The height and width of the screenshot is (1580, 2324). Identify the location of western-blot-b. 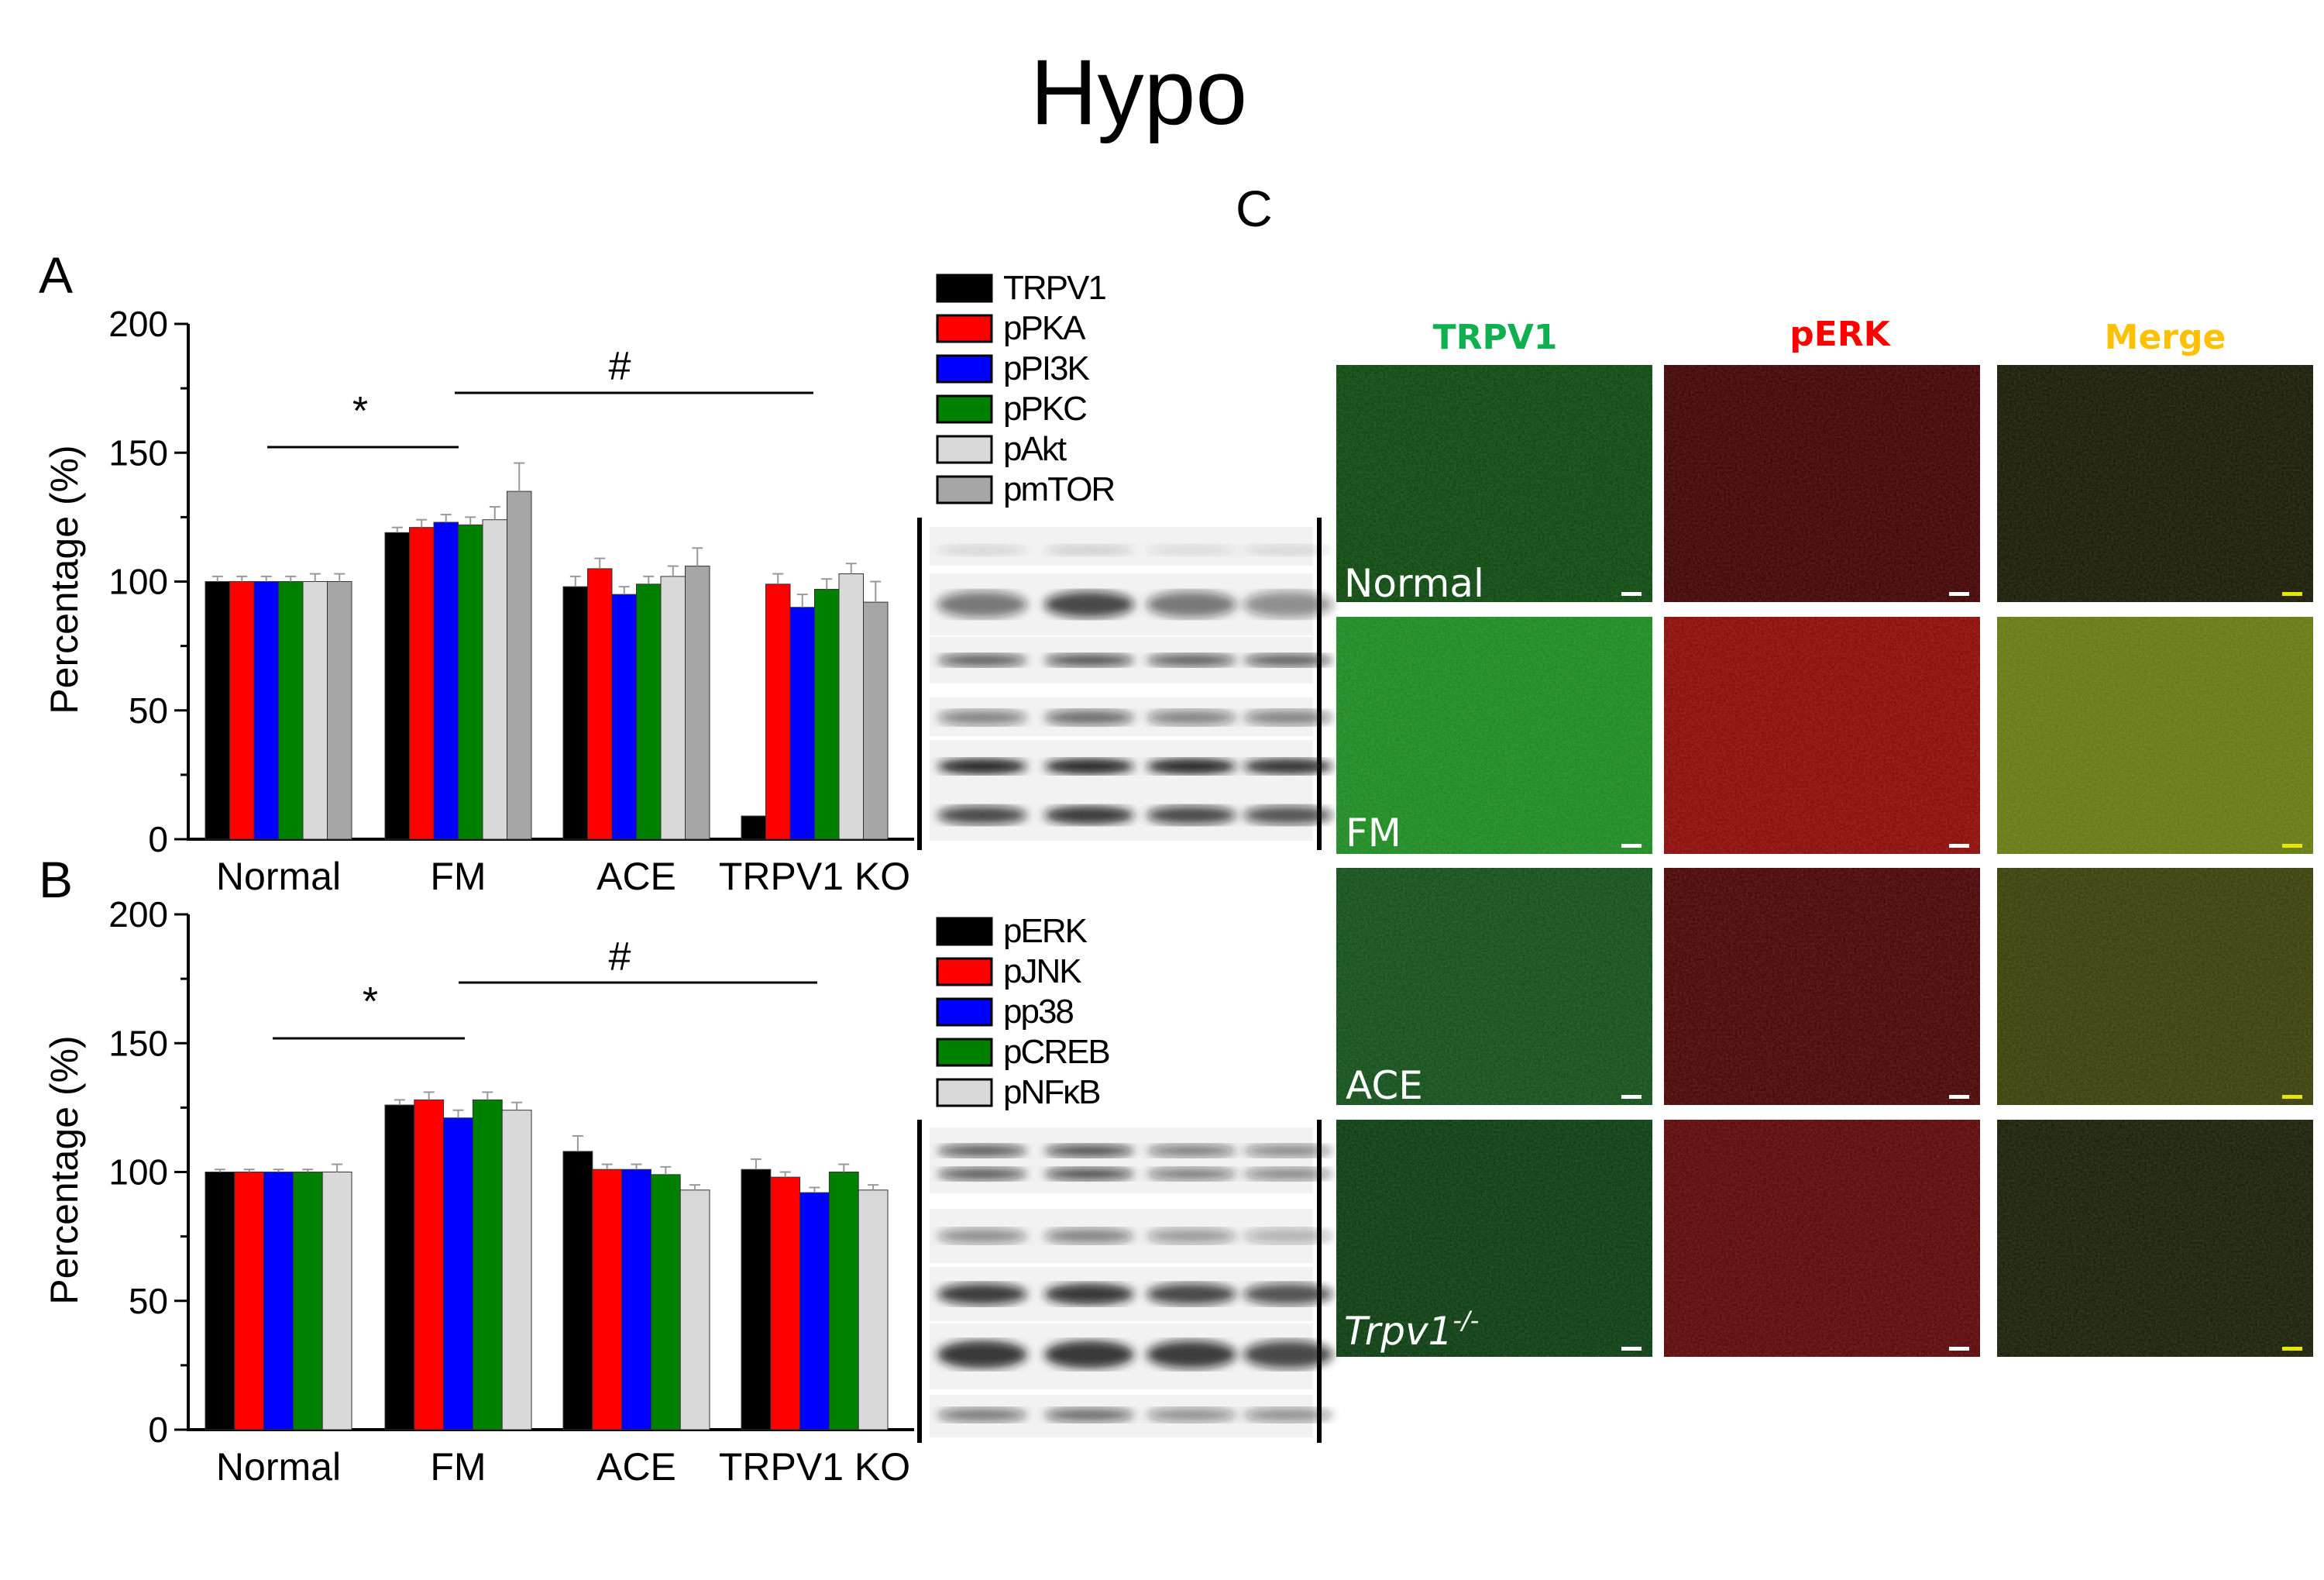
(1125, 1281).